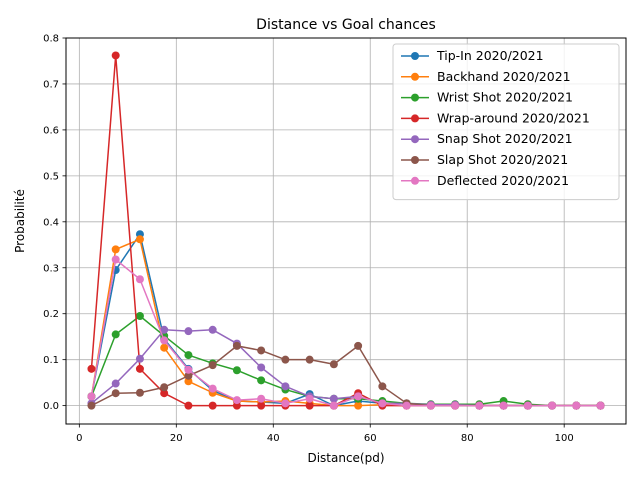 The height and width of the screenshot is (484, 640). Describe the element at coordinates (564, 438) in the screenshot. I see `x-tick-label: 100` at that location.